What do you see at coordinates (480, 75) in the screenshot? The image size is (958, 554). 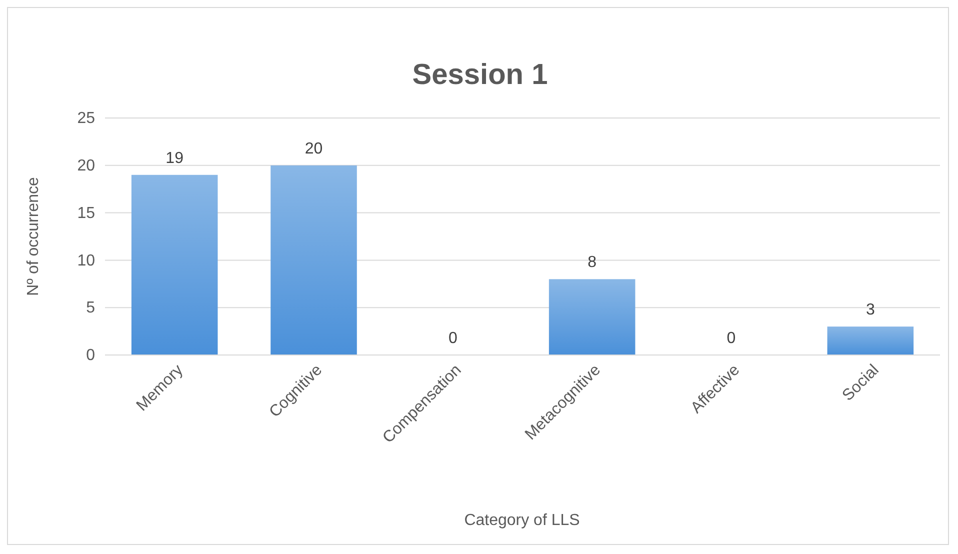 I see `chart-title: Session 1` at bounding box center [480, 75].